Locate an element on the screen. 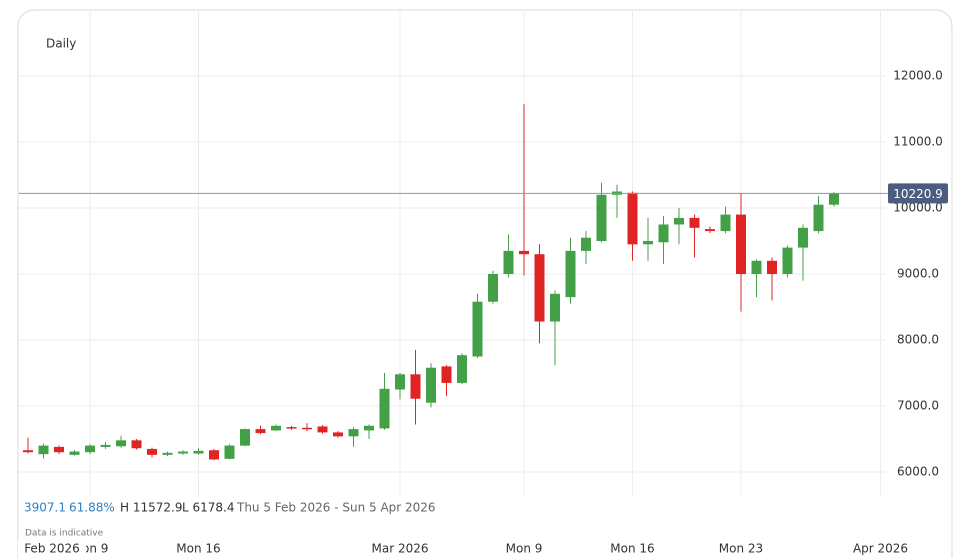 The image size is (967, 558). x-tick-label: Apr 2026 is located at coordinates (880, 549).